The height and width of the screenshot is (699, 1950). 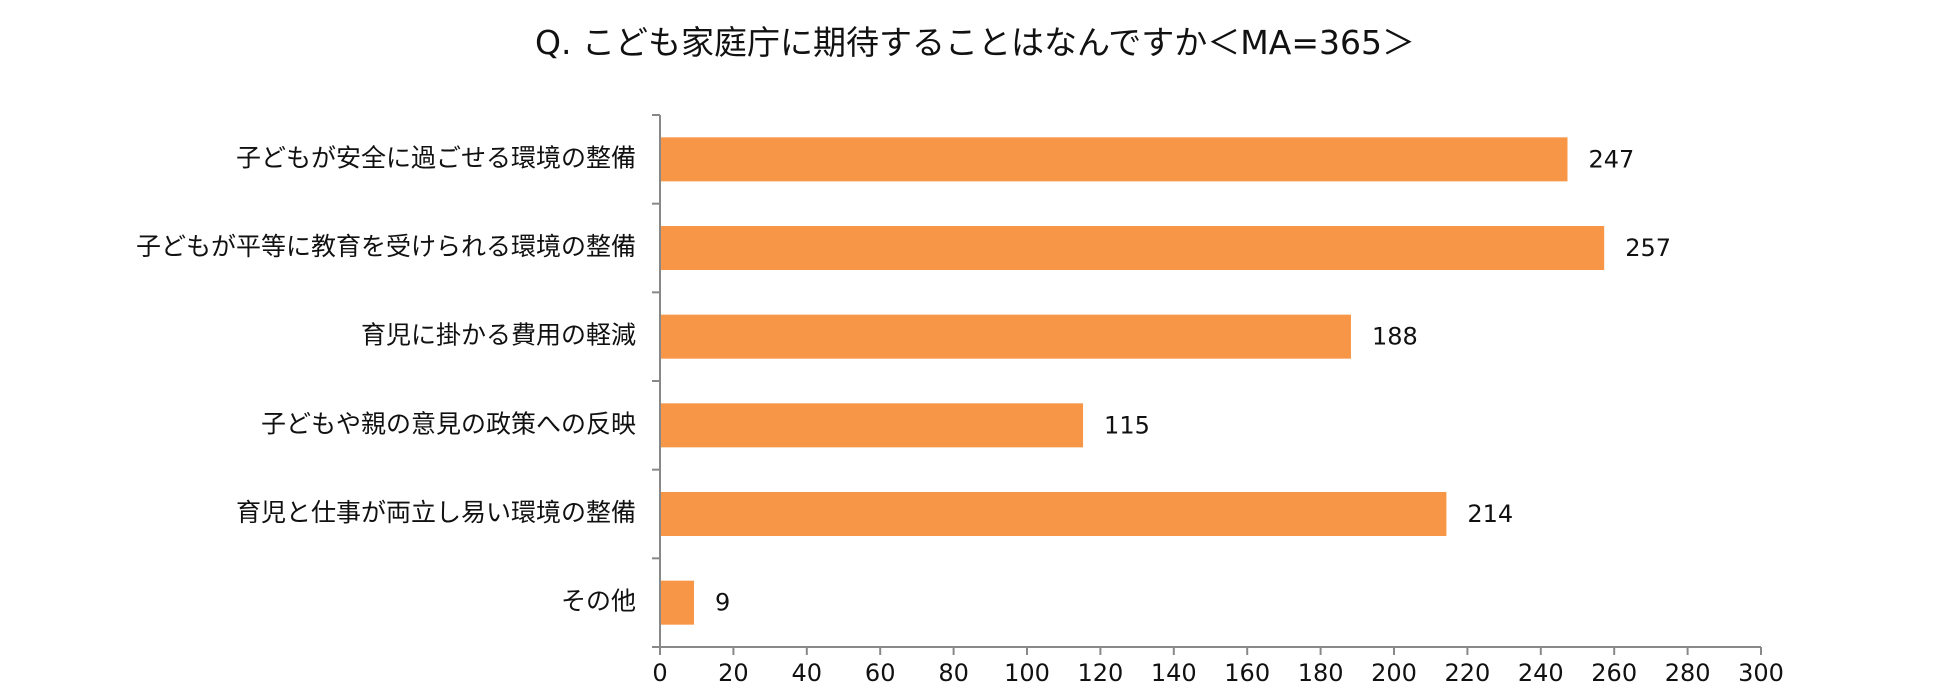 What do you see at coordinates (448, 423) in the screenshot?
I see `category-label: 子どもや親の意見の政策への反映` at bounding box center [448, 423].